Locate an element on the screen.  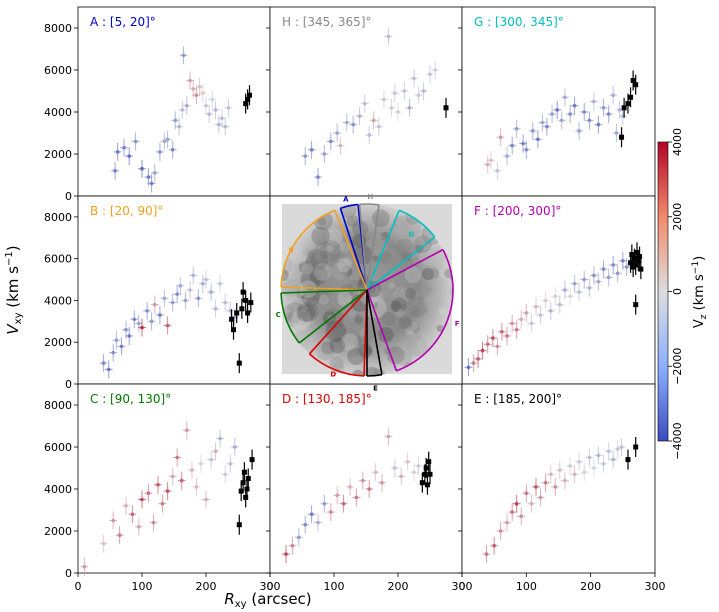
sector-edge-F is located at coordinates (405, 269).